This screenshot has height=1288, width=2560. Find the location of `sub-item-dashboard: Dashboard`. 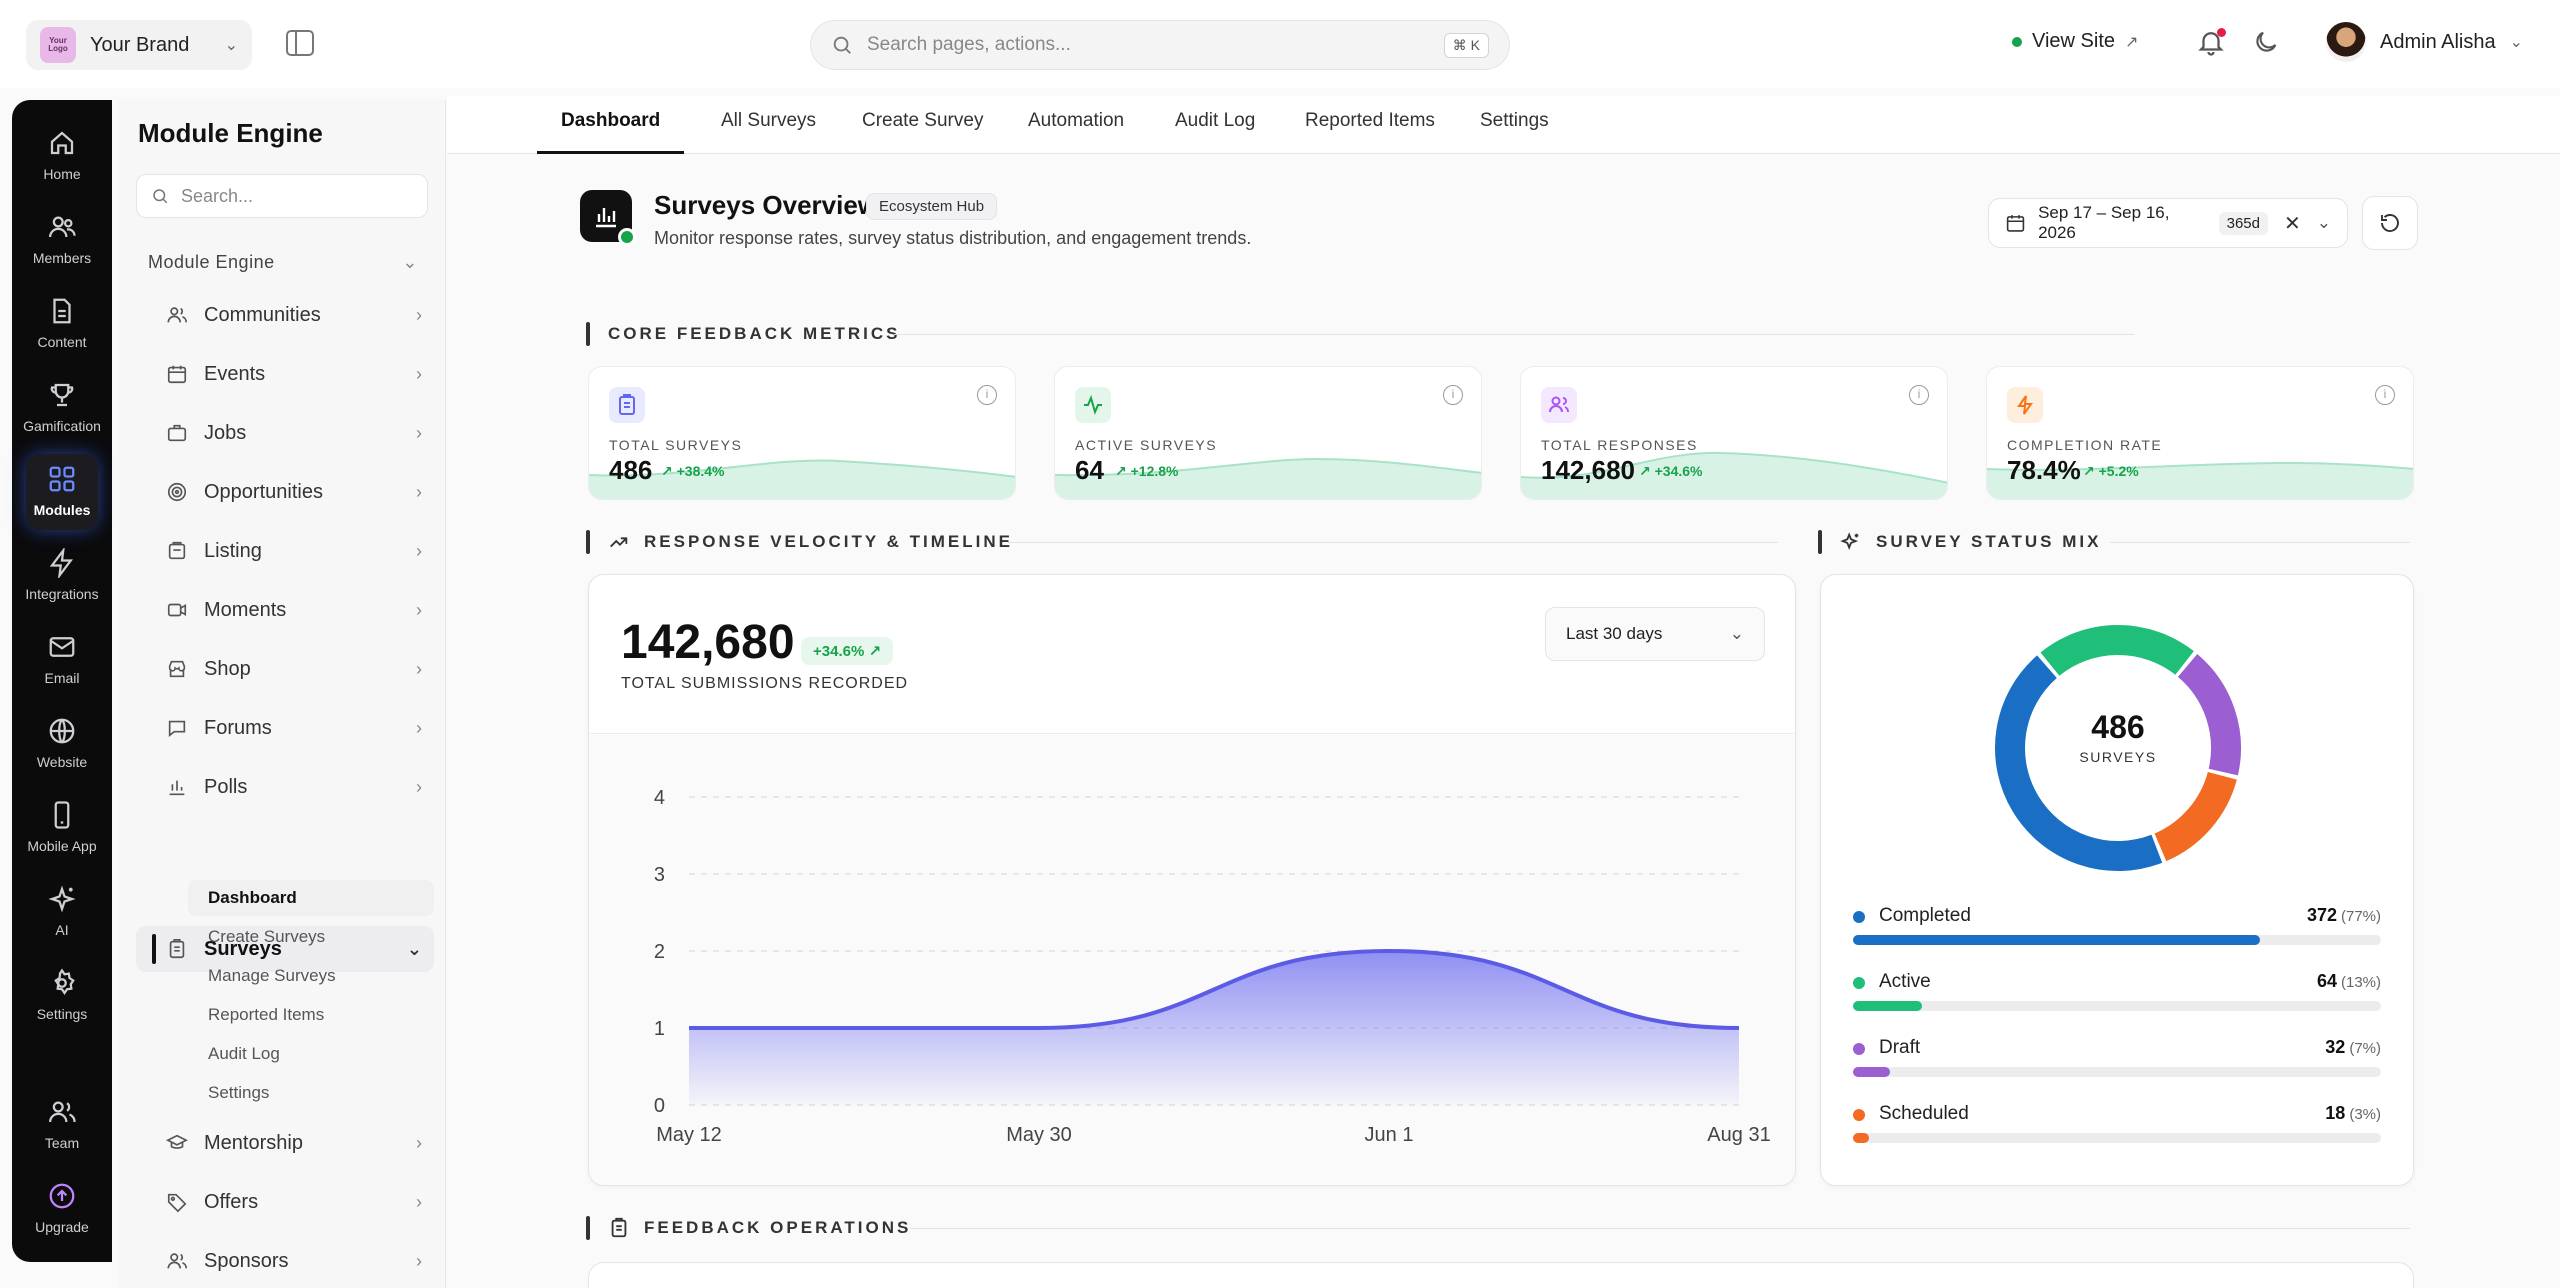

sub-item-dashboard: Dashboard is located at coordinates (311, 898).